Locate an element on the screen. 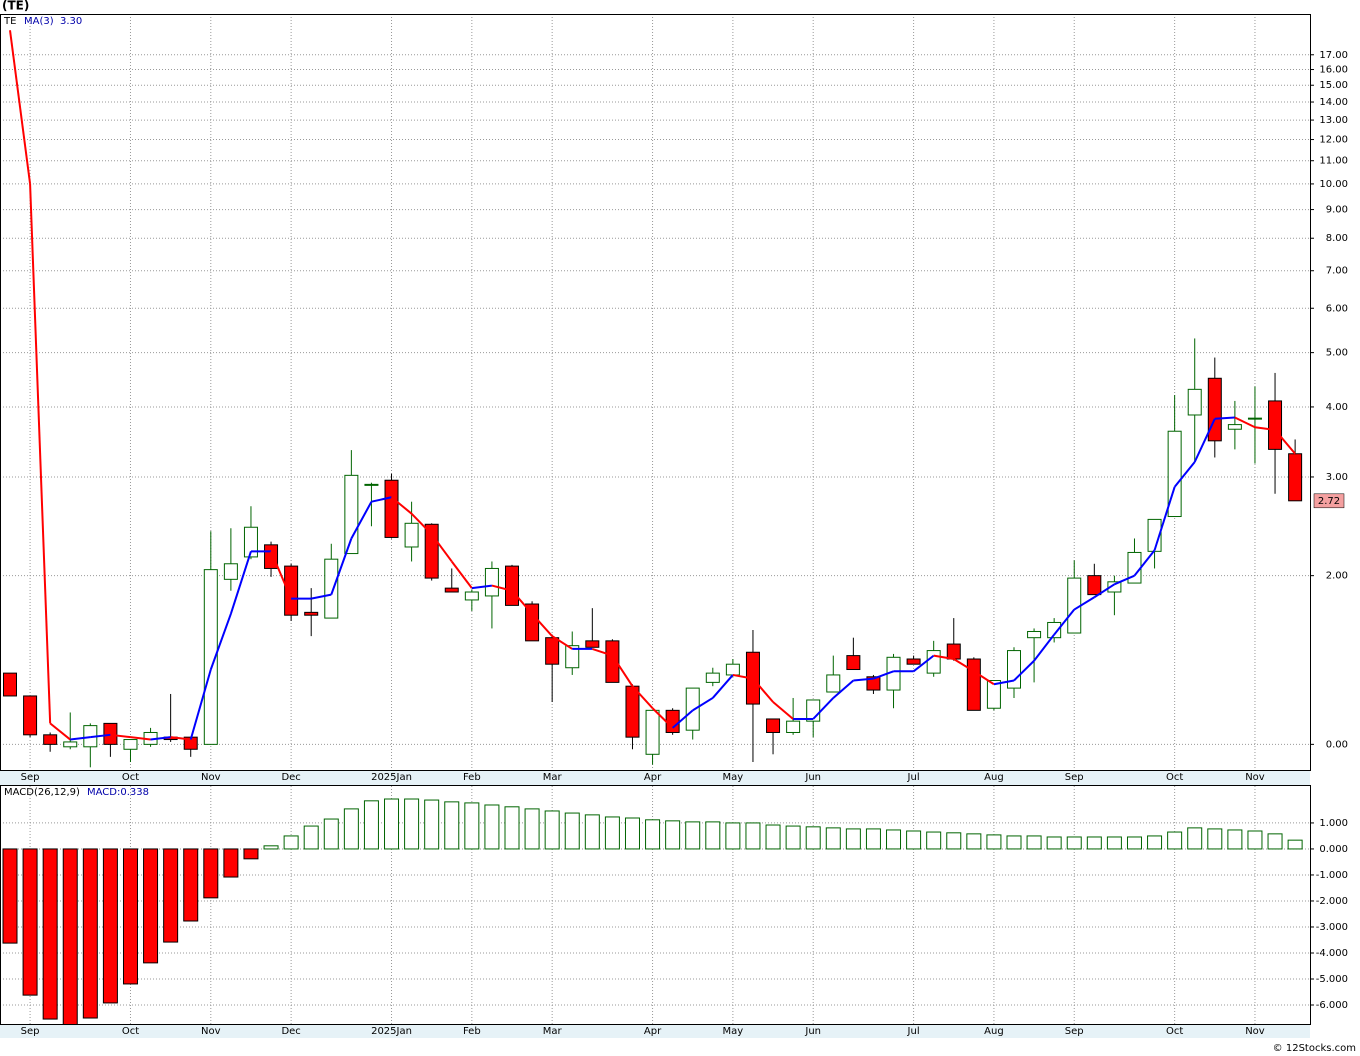 This screenshot has height=1056, width=1360. x-tick-label: Jun is located at coordinates (812, 777).